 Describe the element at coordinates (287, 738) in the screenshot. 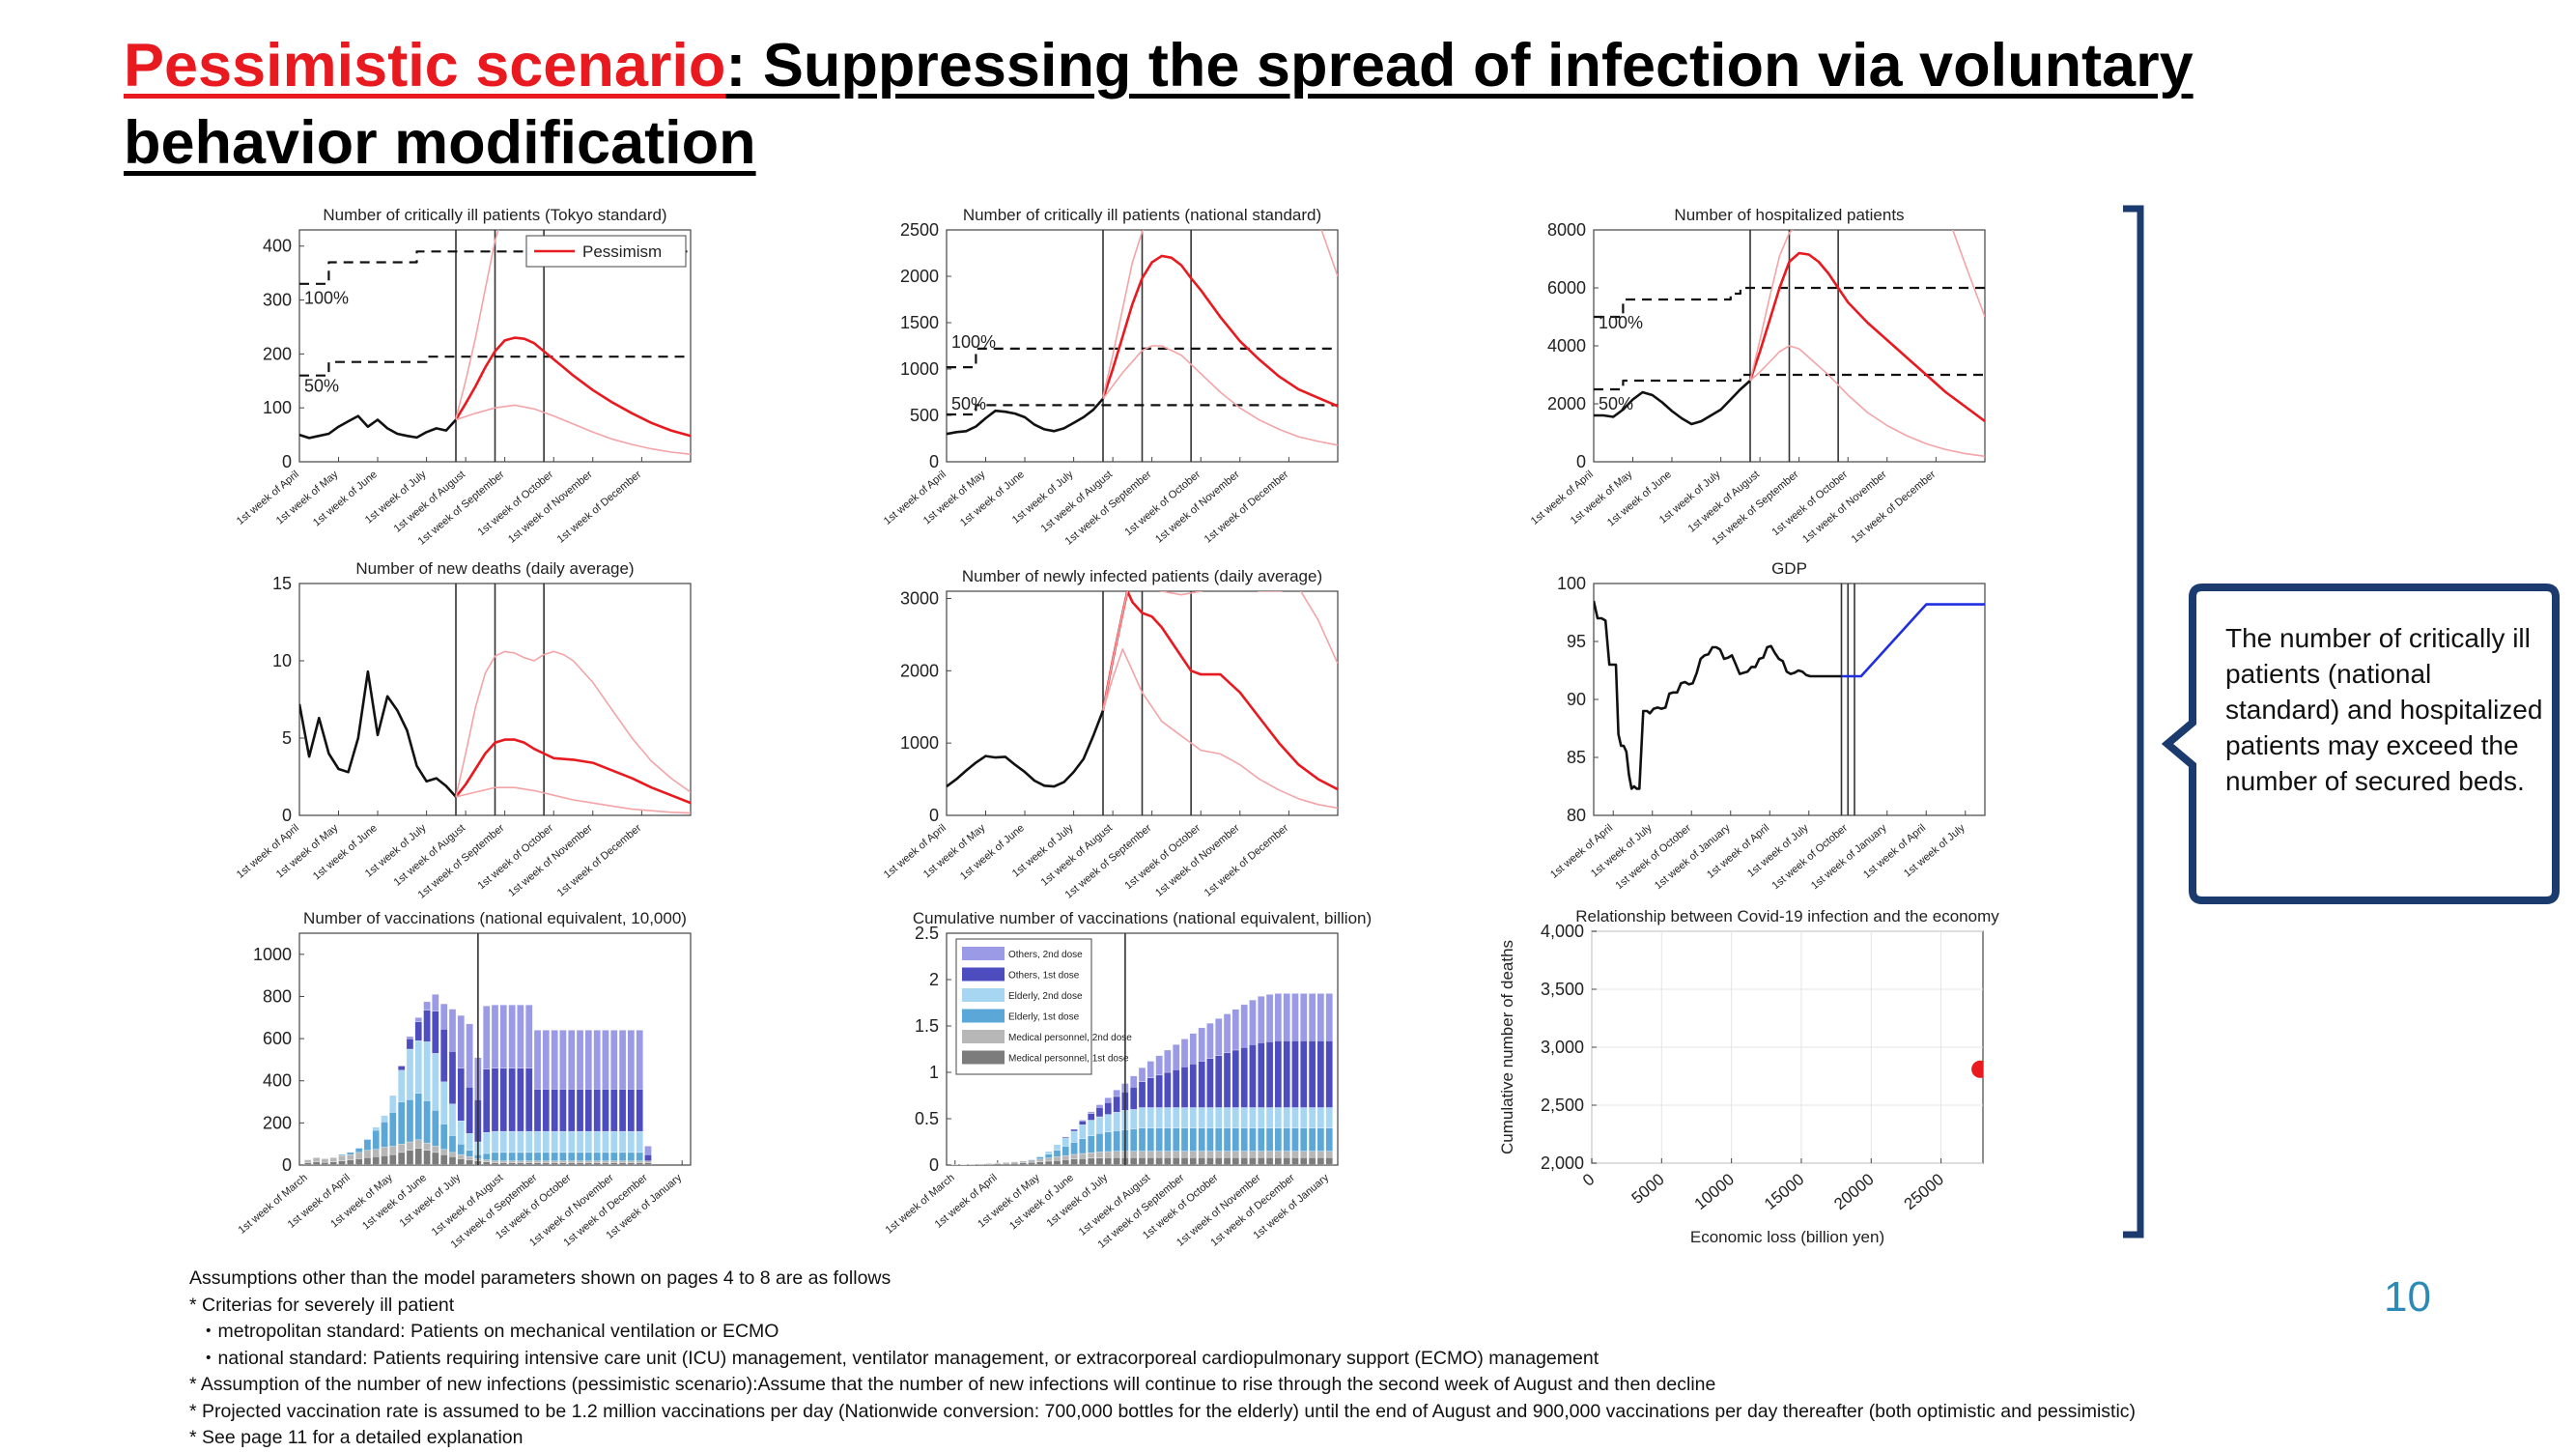

I see `y-tick-label: 5` at that location.